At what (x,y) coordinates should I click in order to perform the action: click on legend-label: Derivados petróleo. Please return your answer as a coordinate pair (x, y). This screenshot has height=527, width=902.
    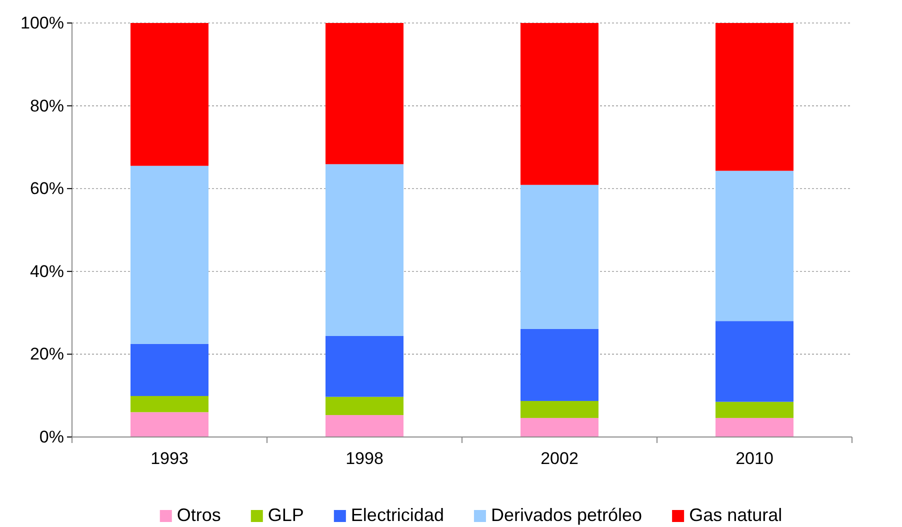
    Looking at the image, I should click on (566, 515).